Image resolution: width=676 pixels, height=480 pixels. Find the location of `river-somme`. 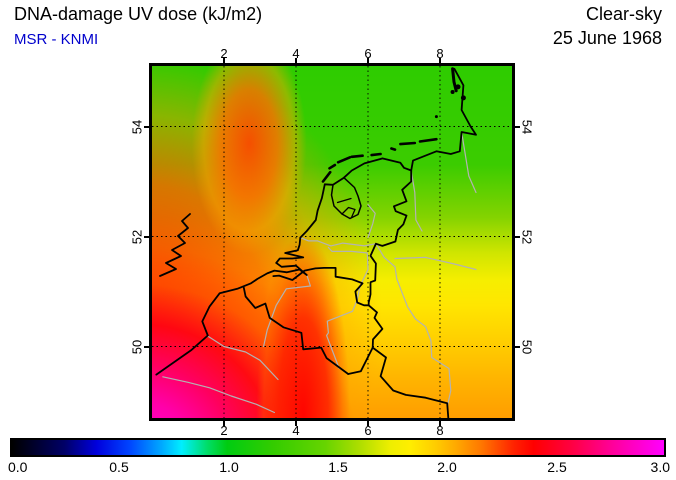

river-somme is located at coordinates (243, 358).